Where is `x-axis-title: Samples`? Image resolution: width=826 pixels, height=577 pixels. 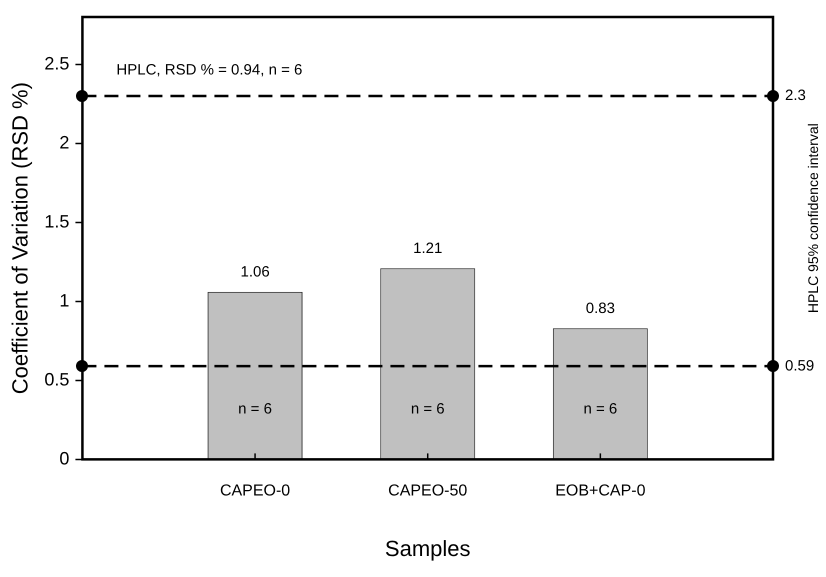
x-axis-title: Samples is located at coordinates (427, 548).